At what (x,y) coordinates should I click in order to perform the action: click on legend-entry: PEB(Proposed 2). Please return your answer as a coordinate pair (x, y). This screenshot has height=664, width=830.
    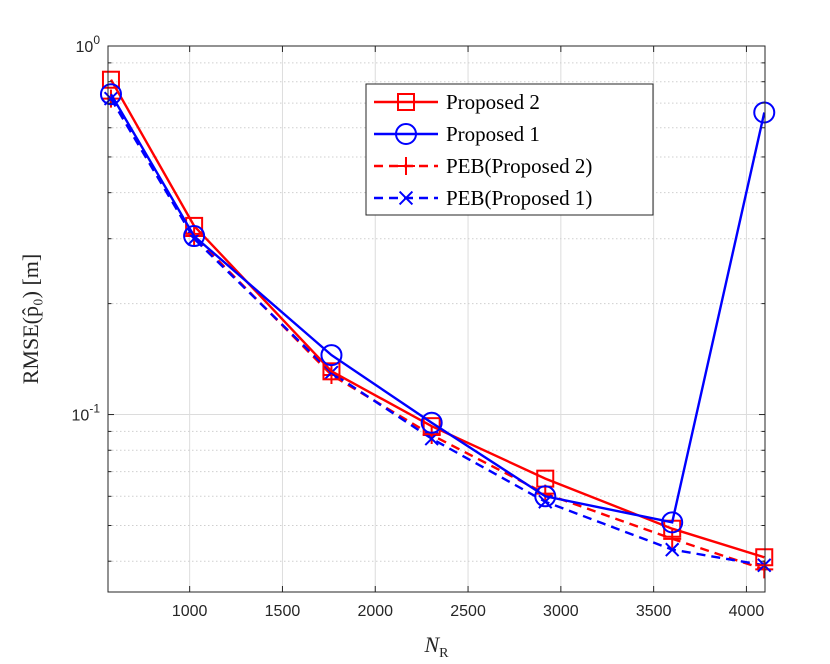
    Looking at the image, I should click on (483, 166).